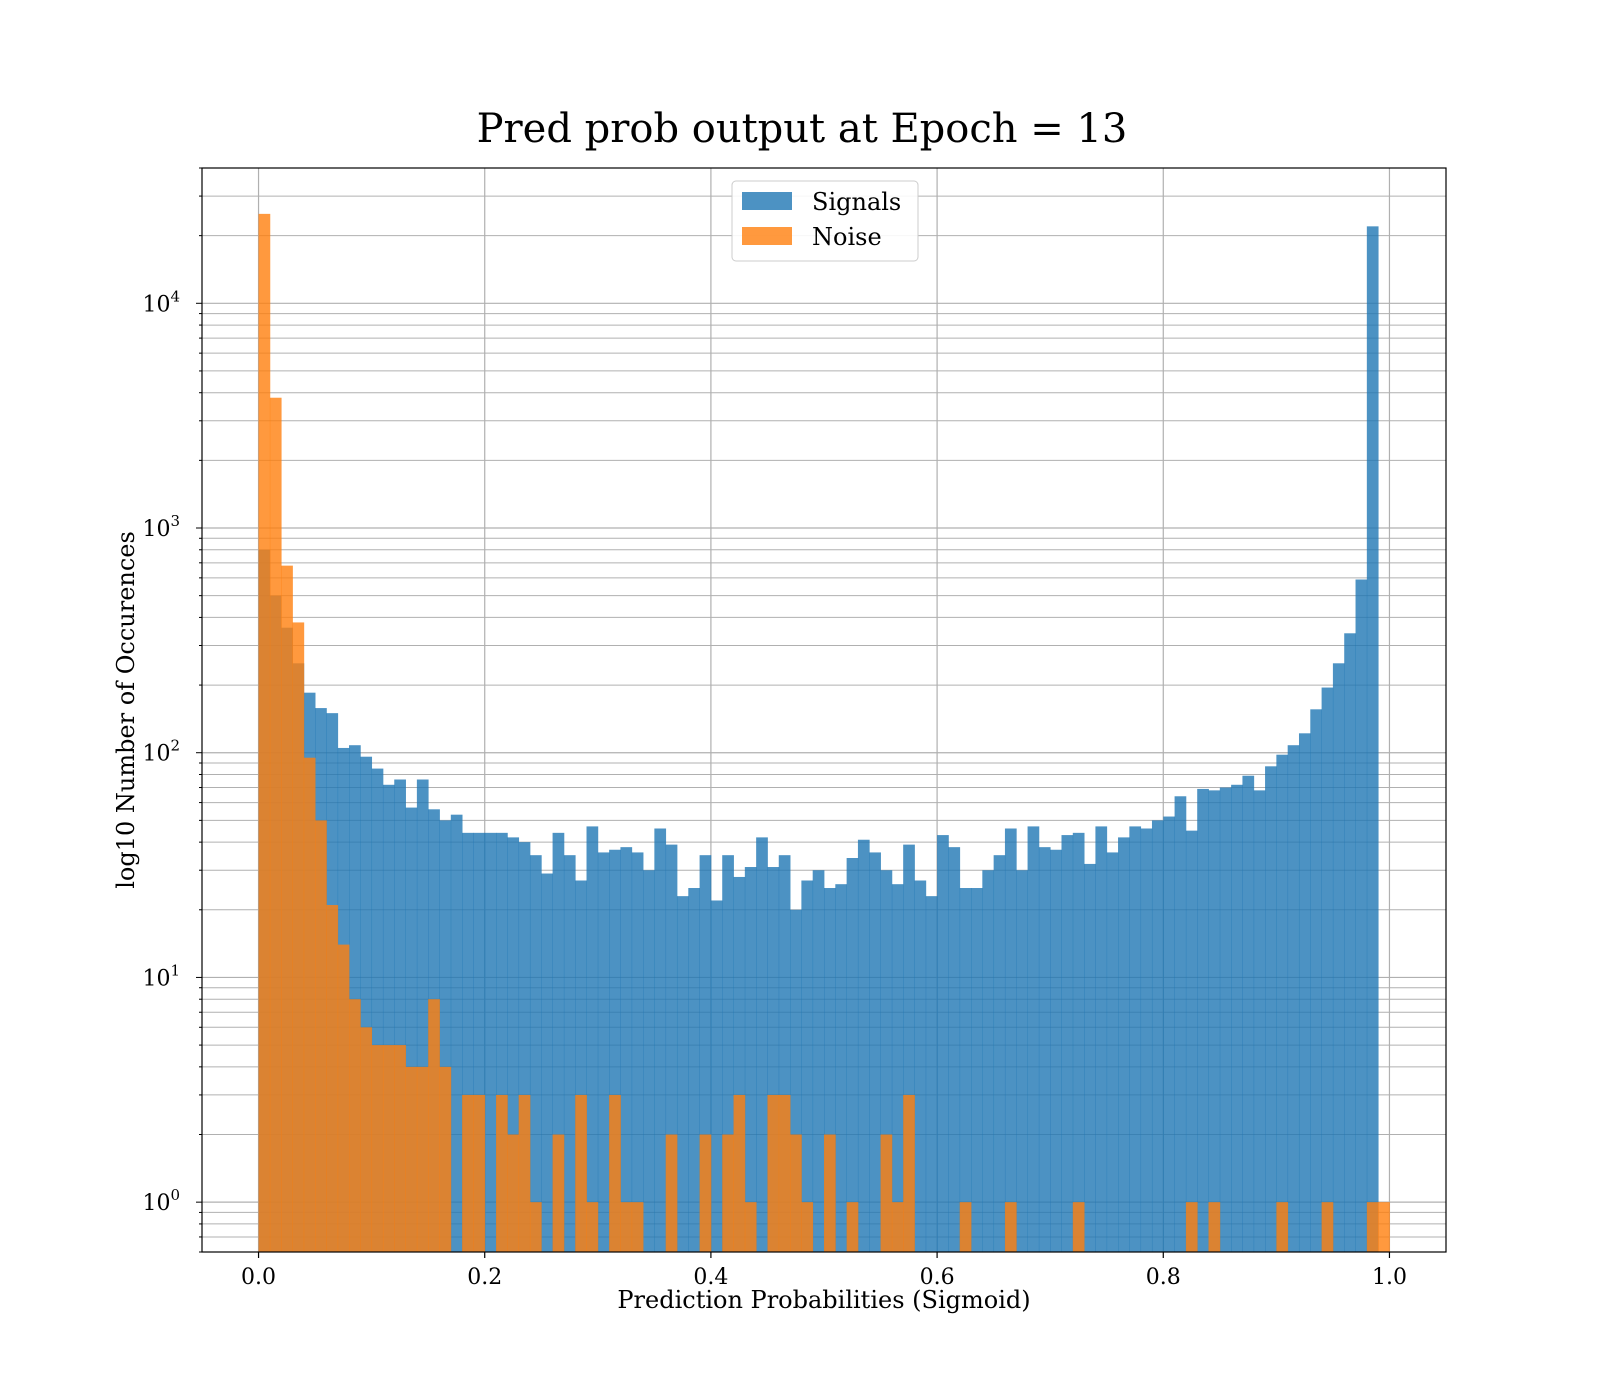  I want to click on chart-title: Pred prob output at Epoch = 13, so click(802, 129).